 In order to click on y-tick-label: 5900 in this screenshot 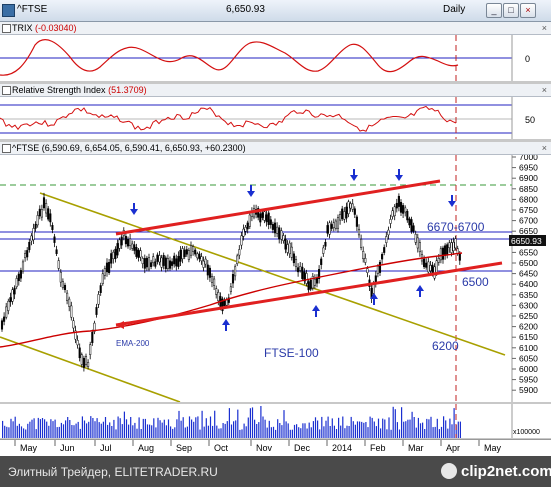, I will do `click(528, 390)`.